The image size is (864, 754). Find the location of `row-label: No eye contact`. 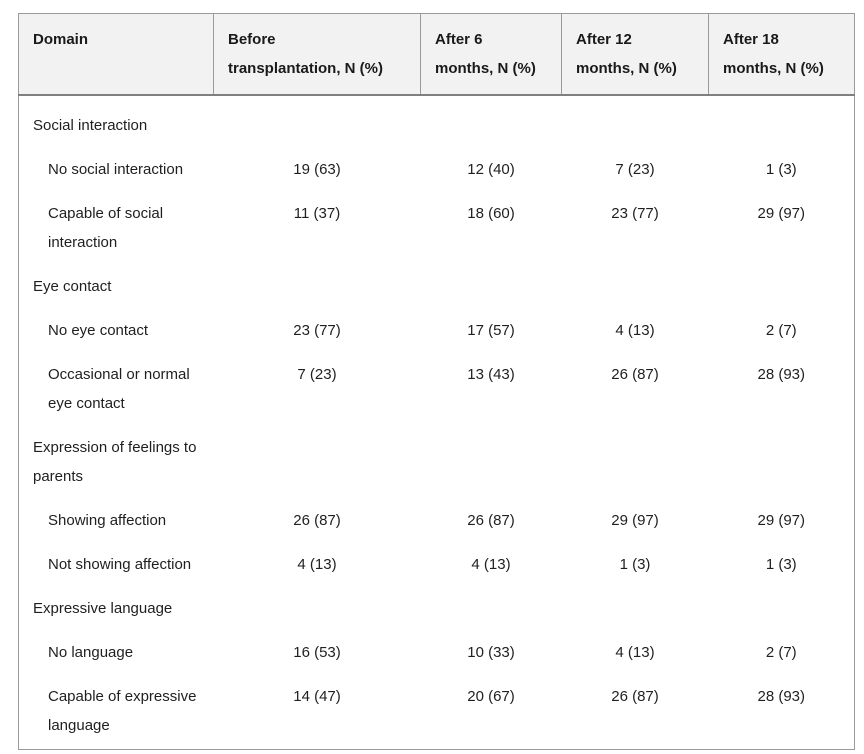

row-label: No eye contact is located at coordinates (98, 330).